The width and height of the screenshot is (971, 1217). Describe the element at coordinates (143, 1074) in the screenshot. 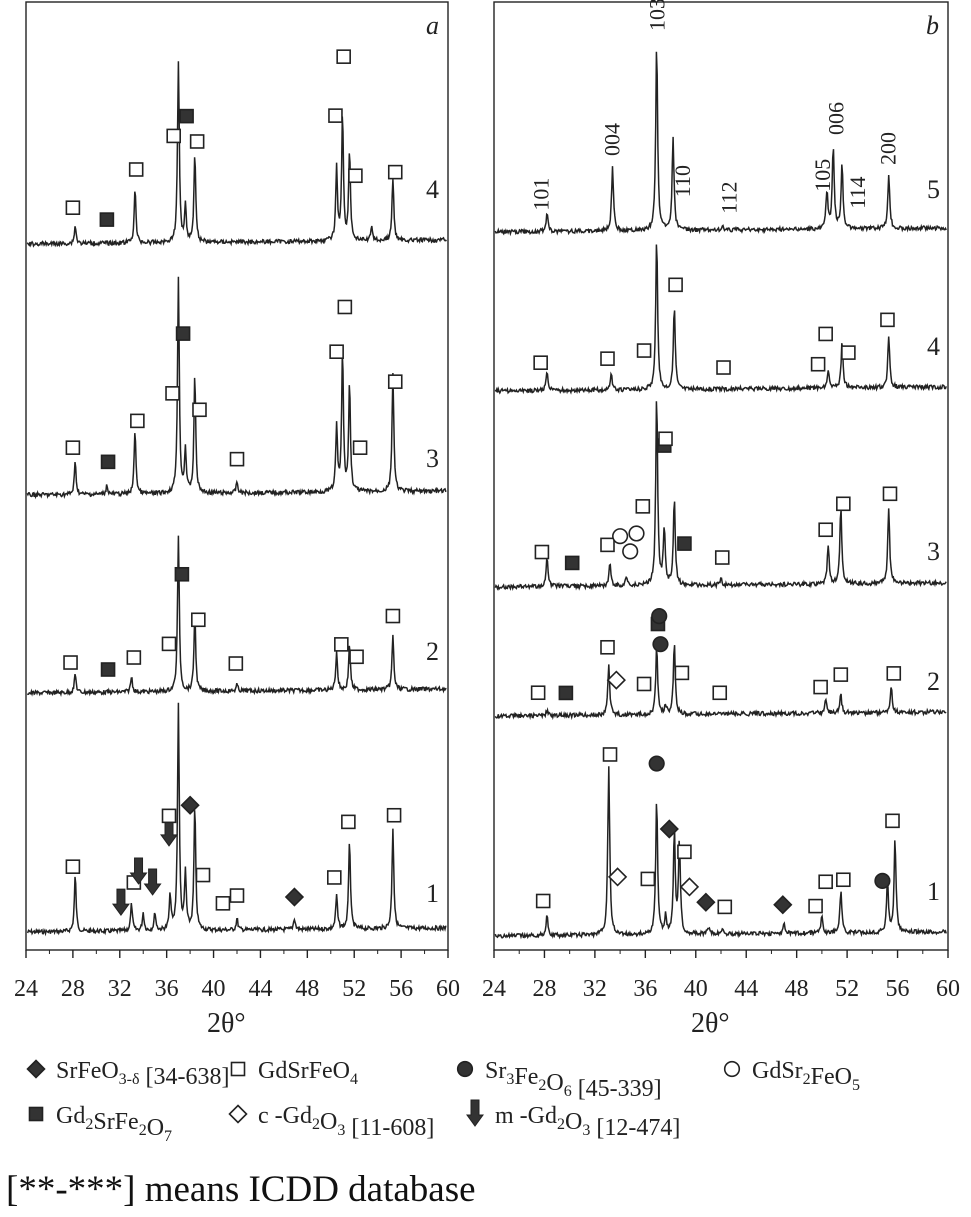

I see `legend-label: SrFeO3-δ [34-638]` at that location.